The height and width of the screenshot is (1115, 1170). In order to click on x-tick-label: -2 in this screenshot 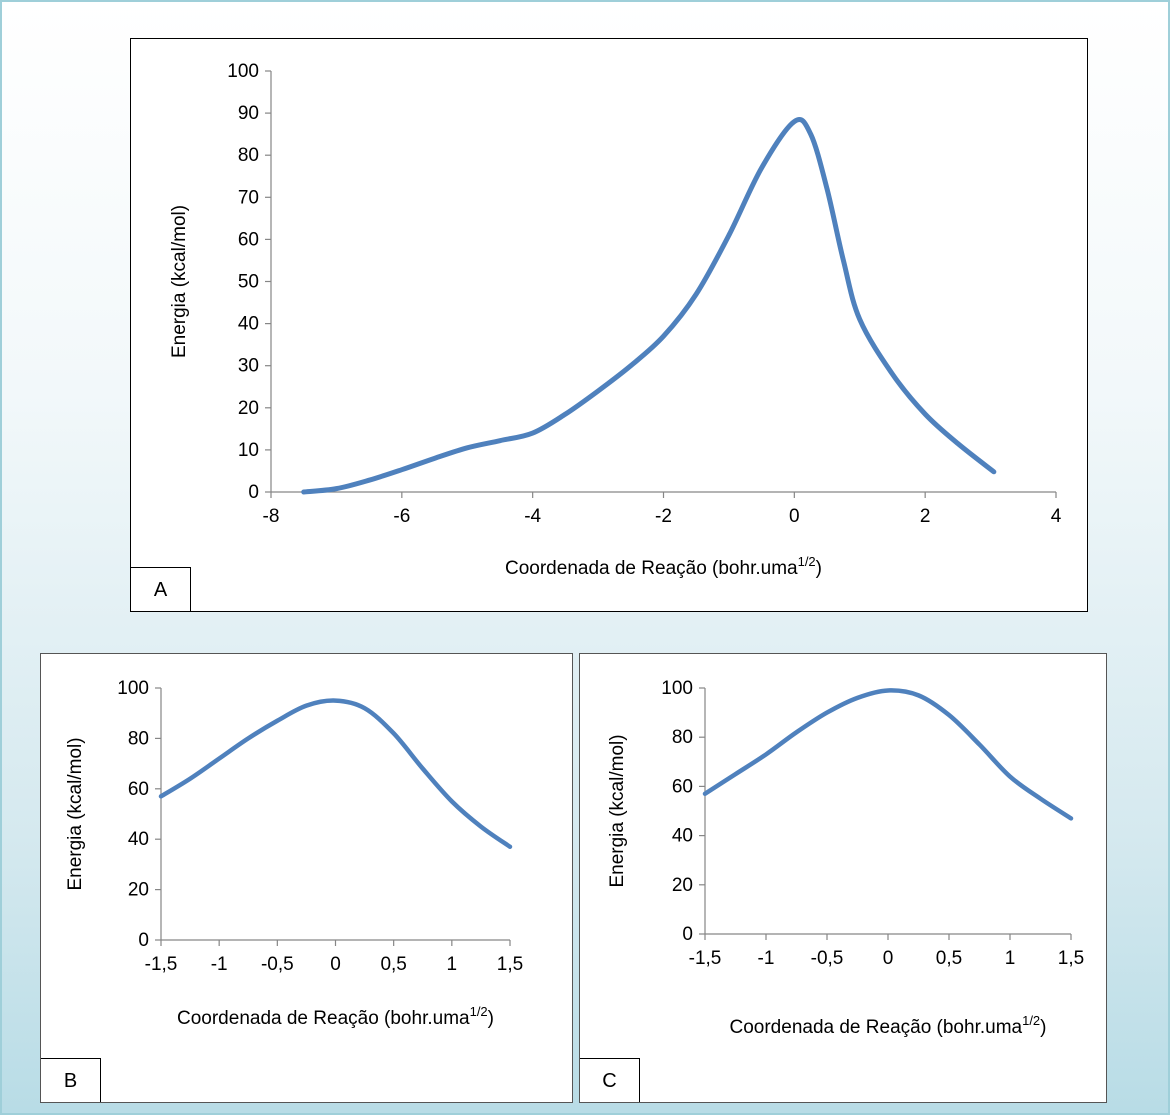, I will do `click(663, 516)`.